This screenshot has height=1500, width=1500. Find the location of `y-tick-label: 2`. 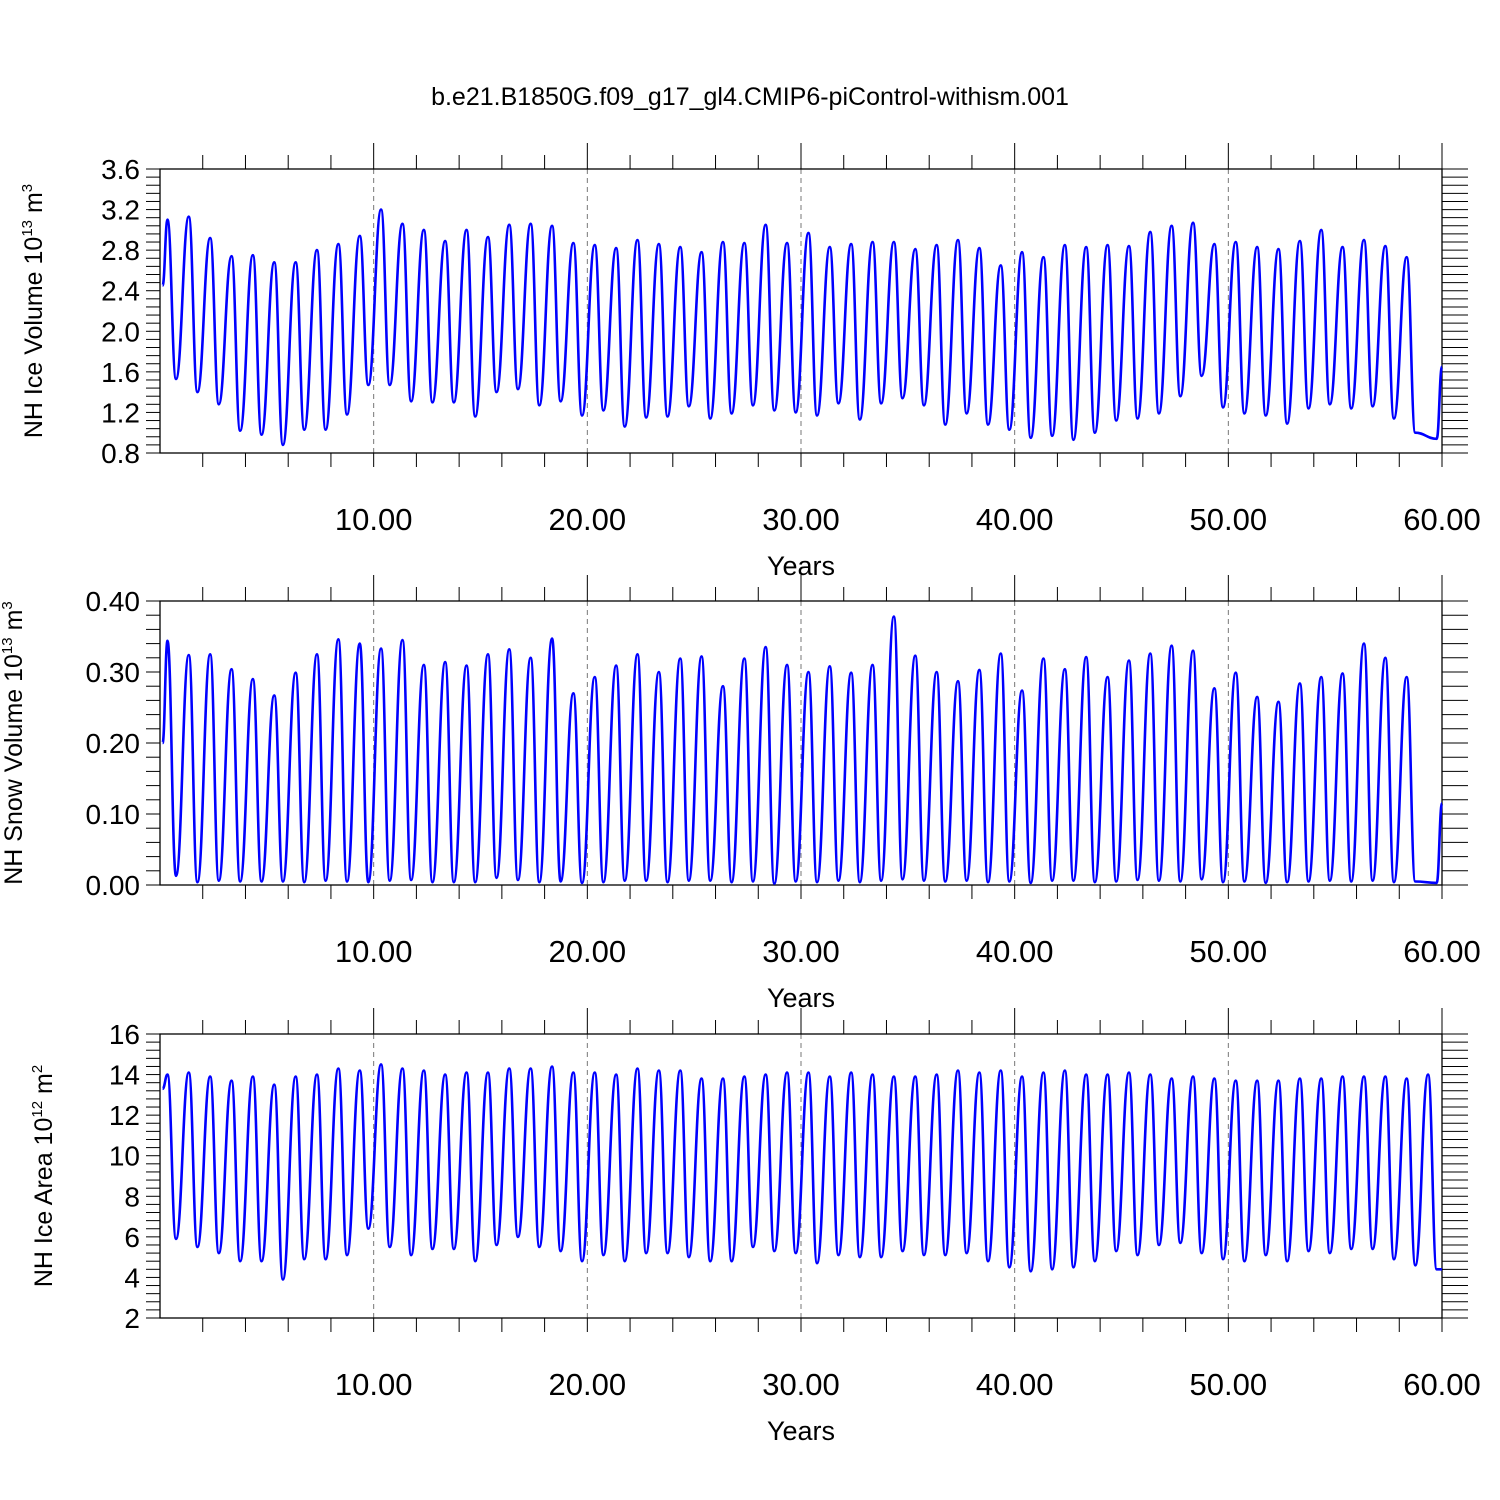

y-tick-label: 2 is located at coordinates (132, 1318).